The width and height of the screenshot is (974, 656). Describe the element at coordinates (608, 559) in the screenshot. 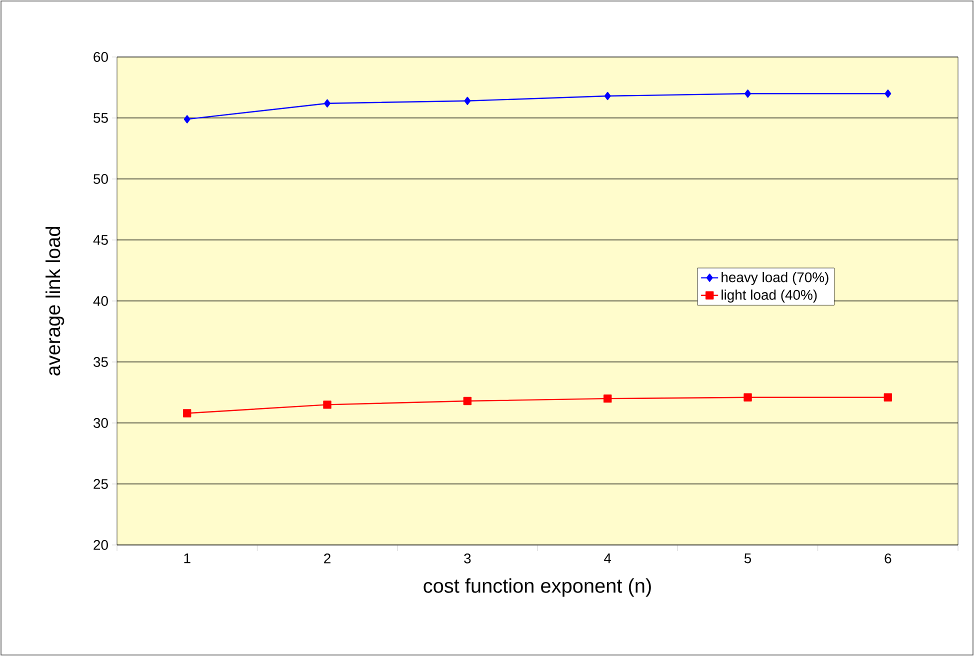

I see `x-tick-label: 4` at that location.